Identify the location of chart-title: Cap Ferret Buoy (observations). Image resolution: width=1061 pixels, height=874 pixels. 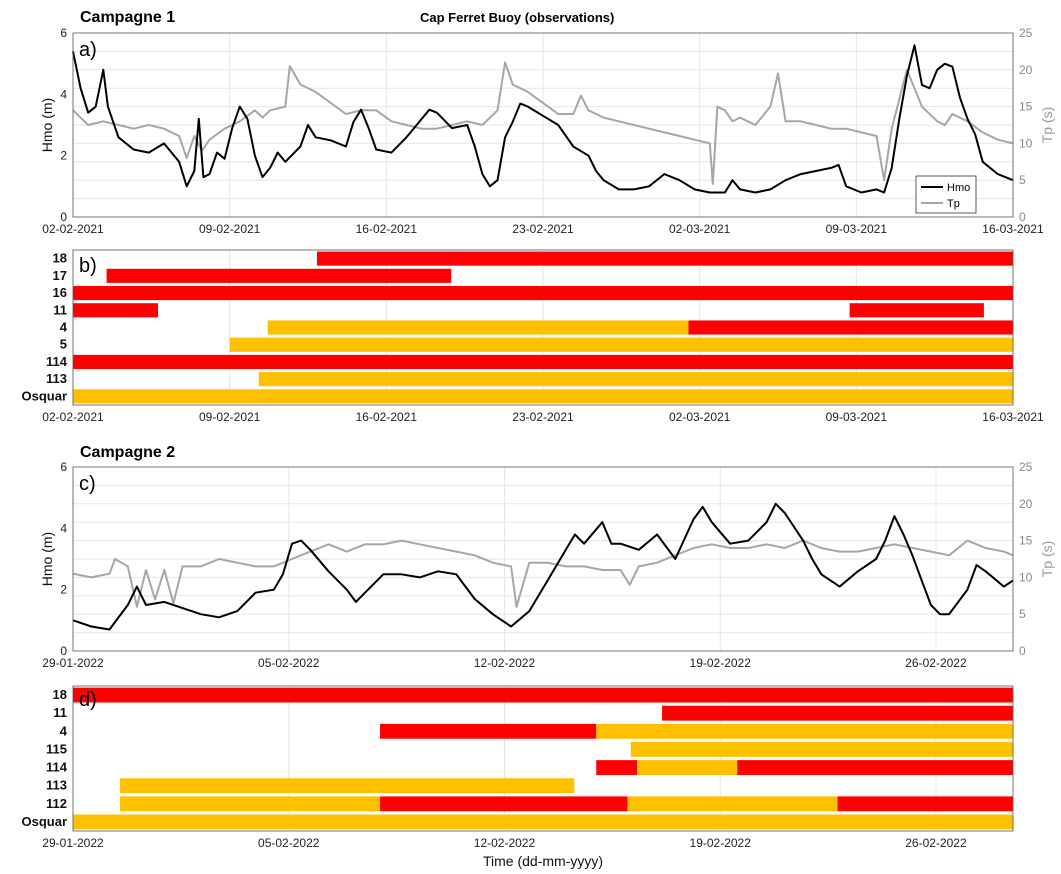
(517, 17).